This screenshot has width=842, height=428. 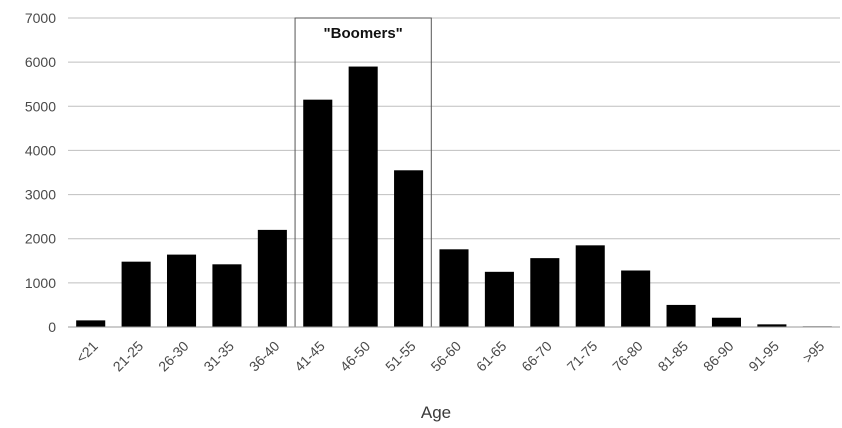 I want to click on x-tick-label-31-35: 31-35, so click(x=218, y=356).